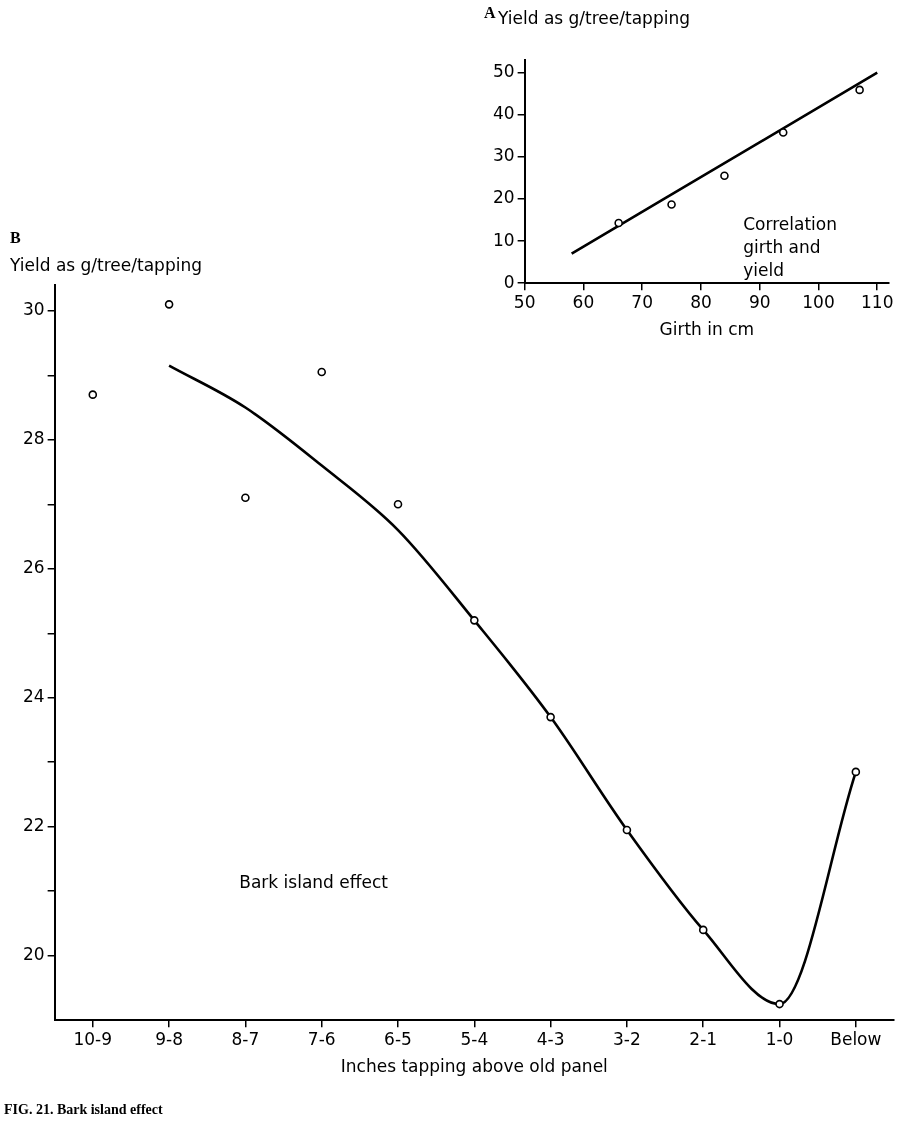  I want to click on x-tick-label: 110, so click(877, 301).